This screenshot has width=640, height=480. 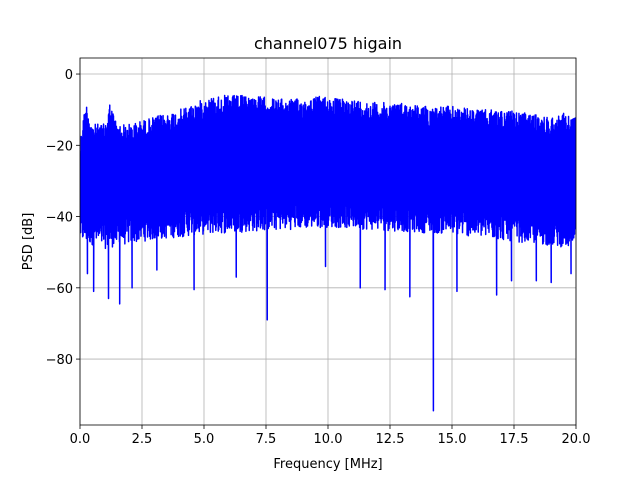 I want to click on y-axis-label: PSD [dB], so click(x=28, y=242).